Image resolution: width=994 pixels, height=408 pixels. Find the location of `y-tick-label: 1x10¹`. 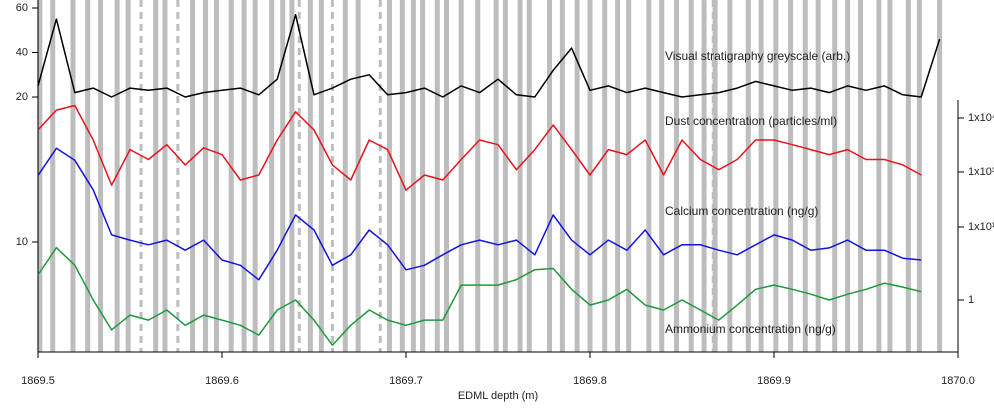

y-tick-label: 1x10¹ is located at coordinates (981, 227).